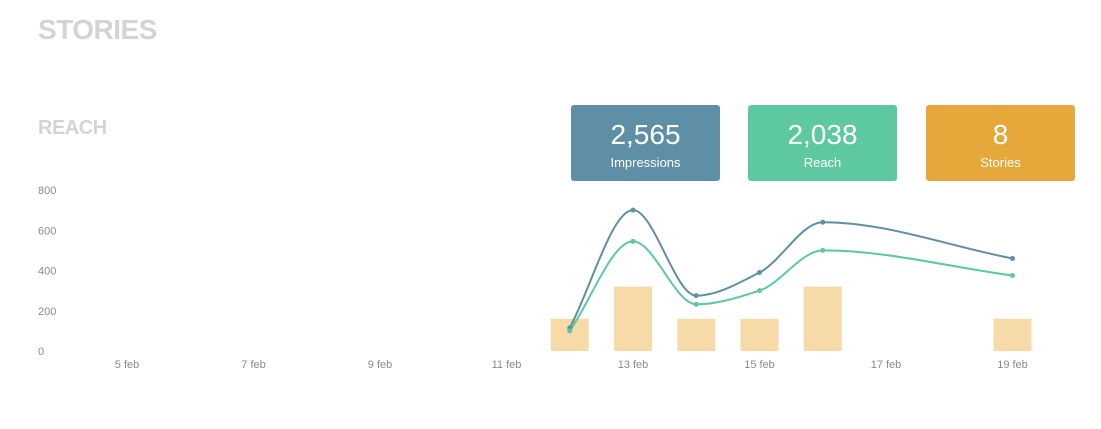  I want to click on x-tick-label: 15 feb, so click(759, 365).